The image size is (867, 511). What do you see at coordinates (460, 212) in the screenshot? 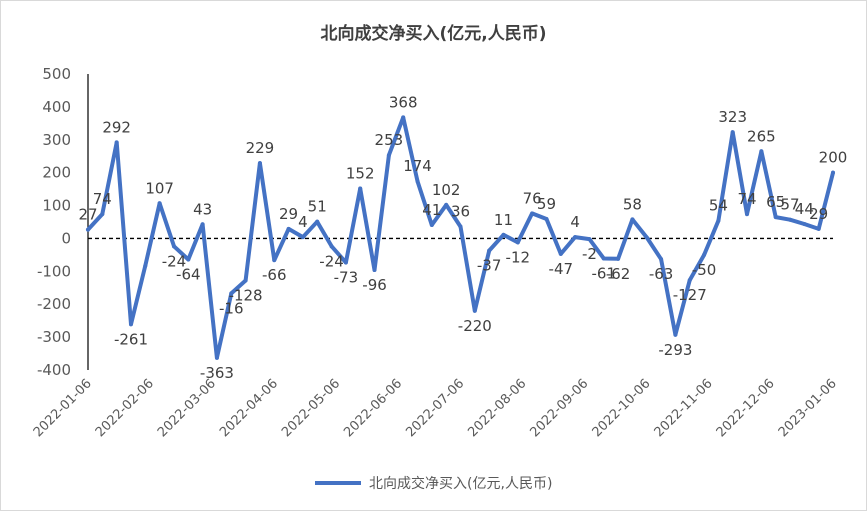
I see `data-label: 36` at bounding box center [460, 212].